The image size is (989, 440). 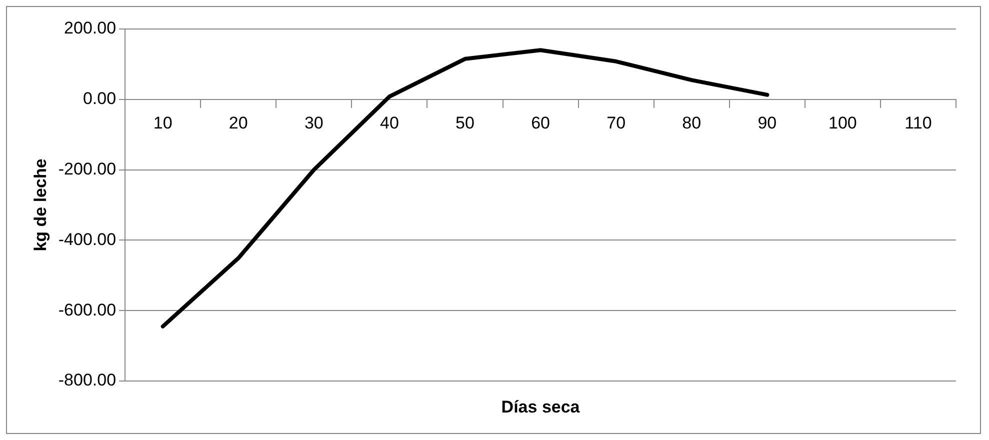 I want to click on x-tick-label: 20, so click(x=238, y=122).